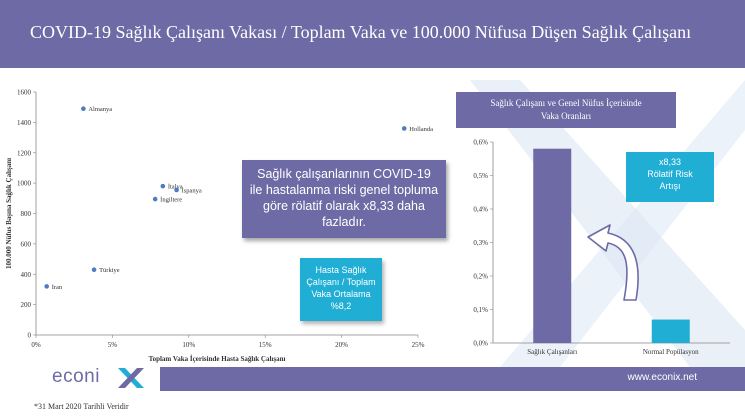  Describe the element at coordinates (26, 275) in the screenshot. I see `scatter-y-tick-label: 400` at that location.